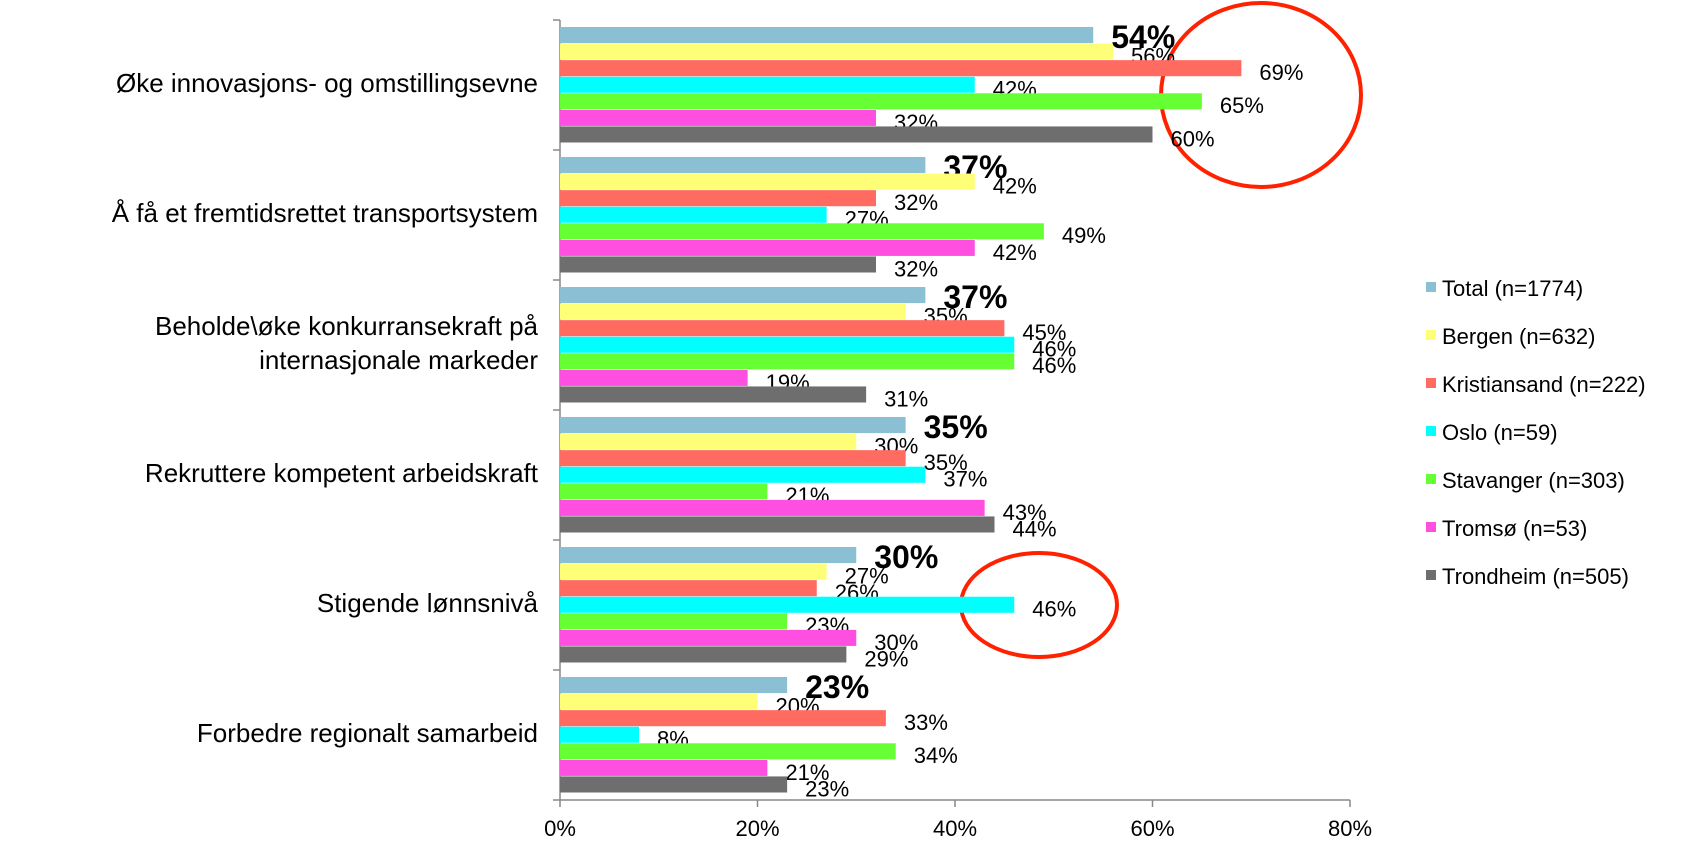 Image resolution: width=1700 pixels, height=846 pixels. I want to click on legend-label: Total (n=1774), so click(1512, 288).